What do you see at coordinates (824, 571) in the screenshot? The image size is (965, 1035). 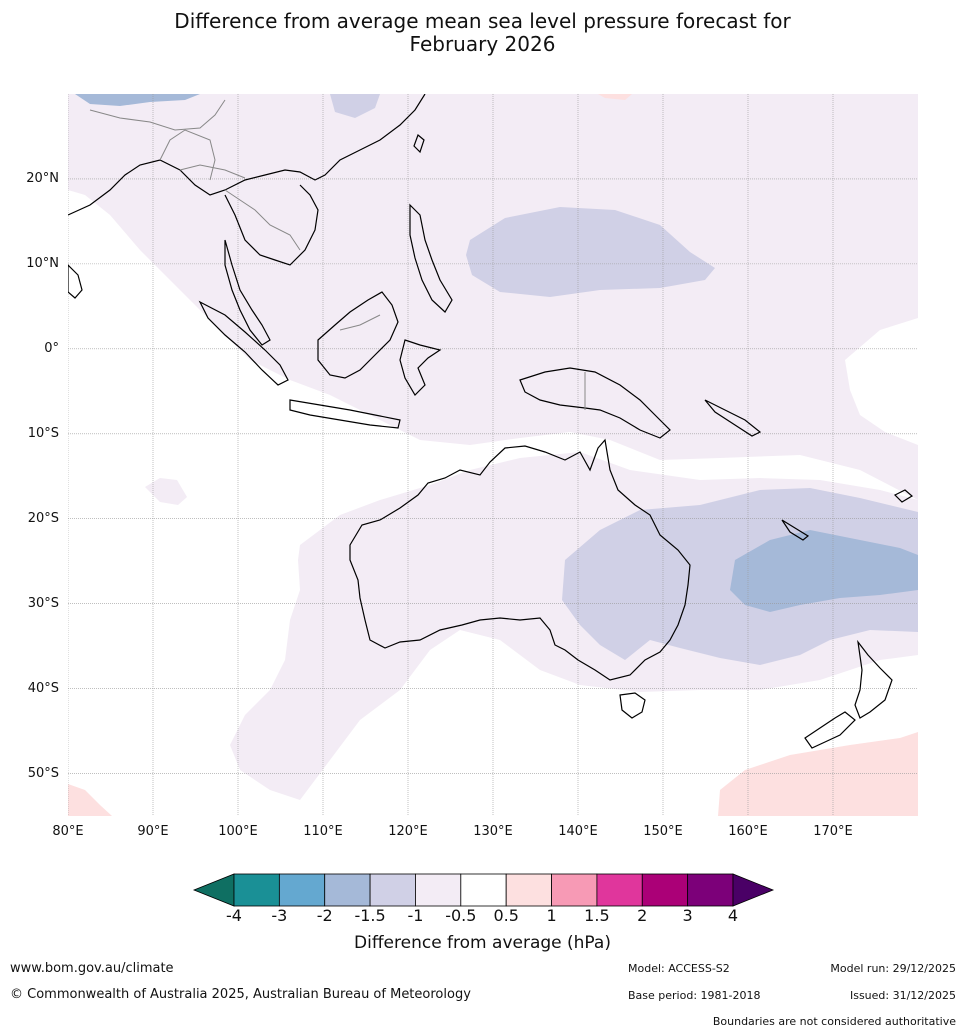 I see `anomaly-region-stronger-negative` at bounding box center [824, 571].